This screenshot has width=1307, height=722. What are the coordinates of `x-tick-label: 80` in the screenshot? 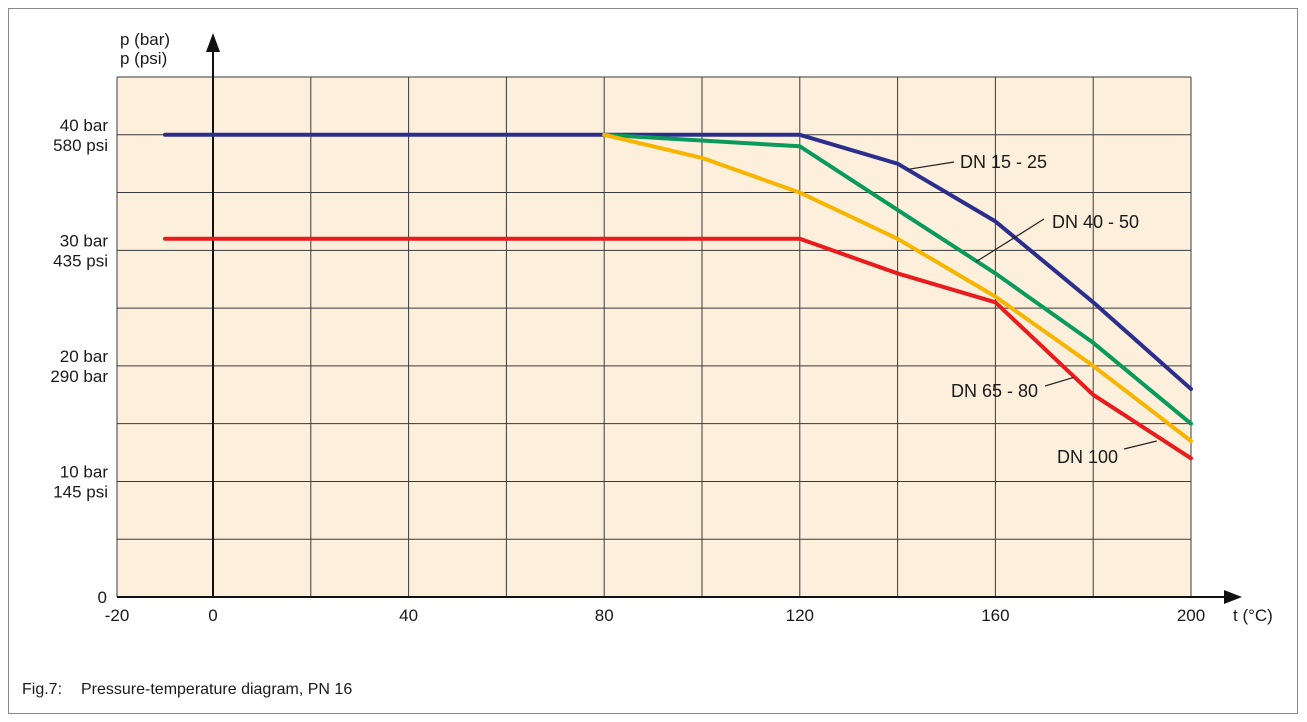 It's located at (604, 615).